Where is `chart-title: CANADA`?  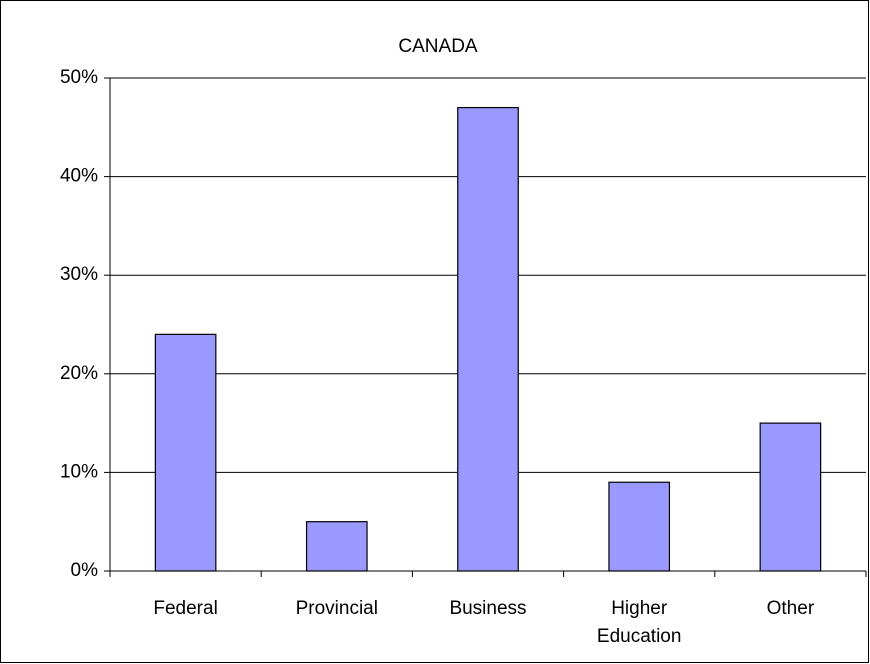
chart-title: CANADA is located at coordinates (438, 46).